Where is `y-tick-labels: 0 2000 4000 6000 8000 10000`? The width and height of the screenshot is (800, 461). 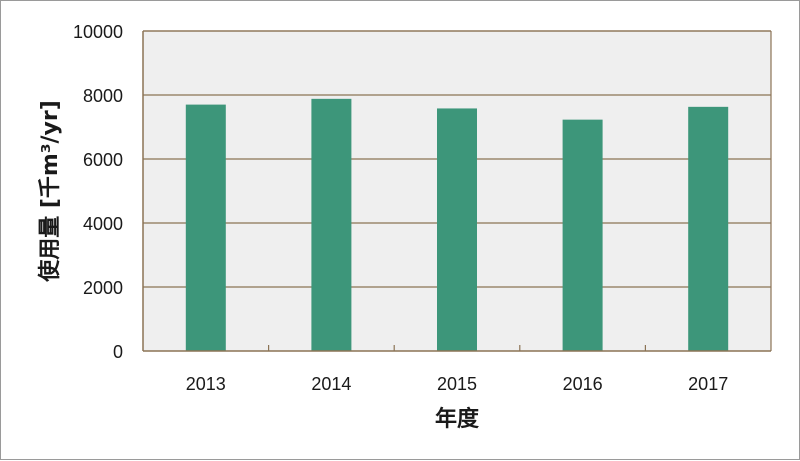
y-tick-labels: 0 2000 4000 6000 8000 10000 is located at coordinates (98, 192).